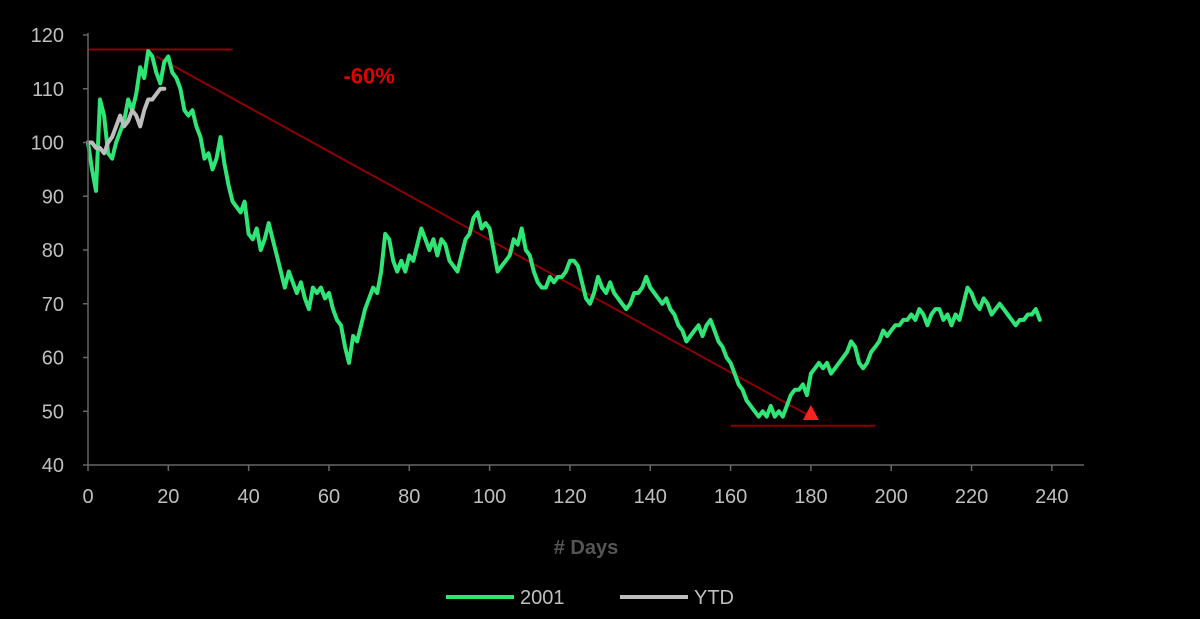 Image resolution: width=1200 pixels, height=619 pixels. Describe the element at coordinates (47, 144) in the screenshot. I see `y-tick-label: 100` at that location.